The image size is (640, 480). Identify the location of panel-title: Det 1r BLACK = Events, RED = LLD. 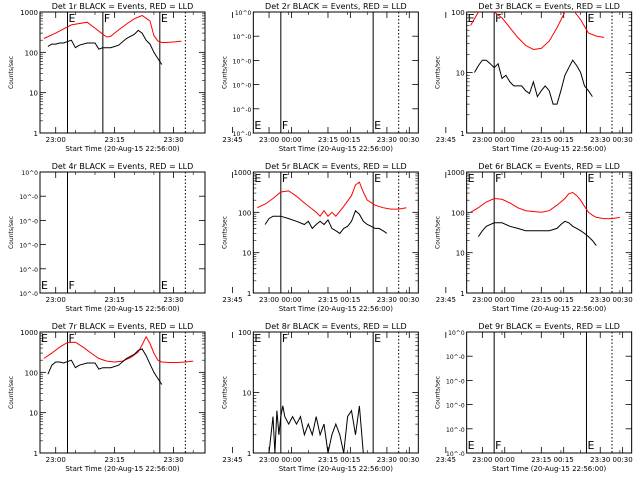
(123, 6).